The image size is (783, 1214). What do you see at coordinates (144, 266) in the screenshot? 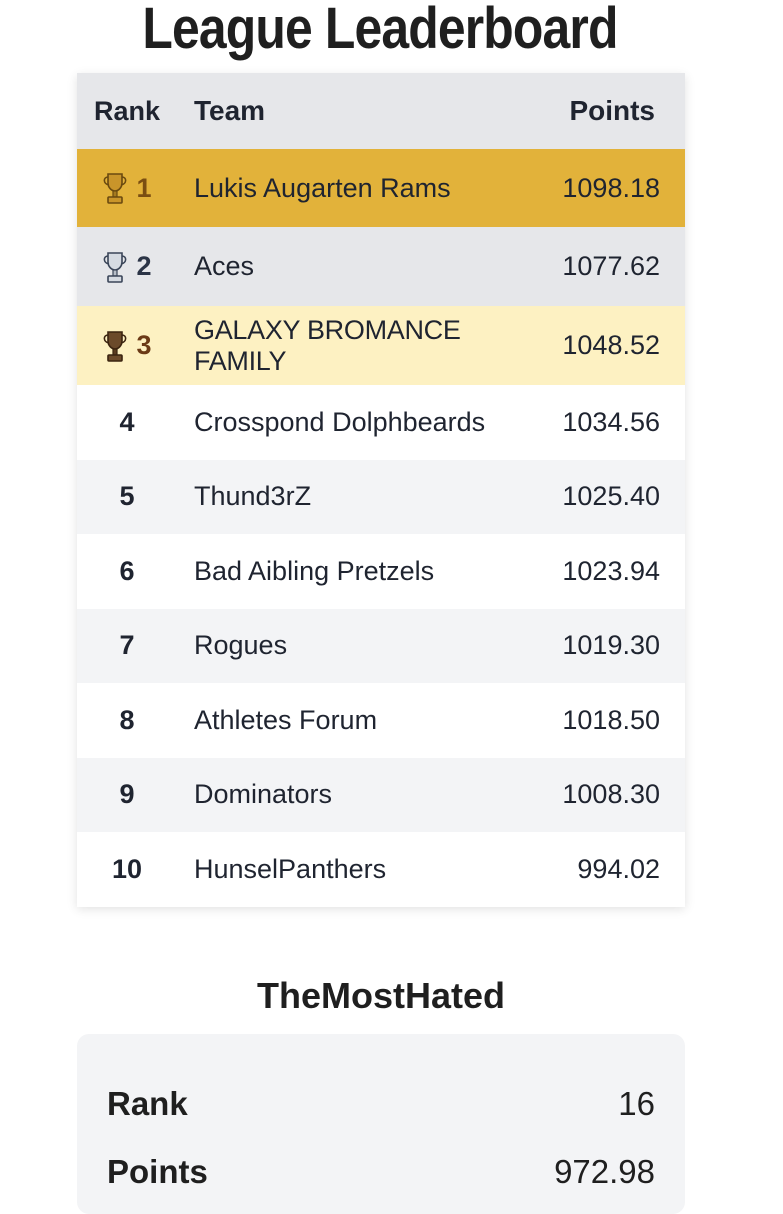
I see `rank-number: 2` at bounding box center [144, 266].